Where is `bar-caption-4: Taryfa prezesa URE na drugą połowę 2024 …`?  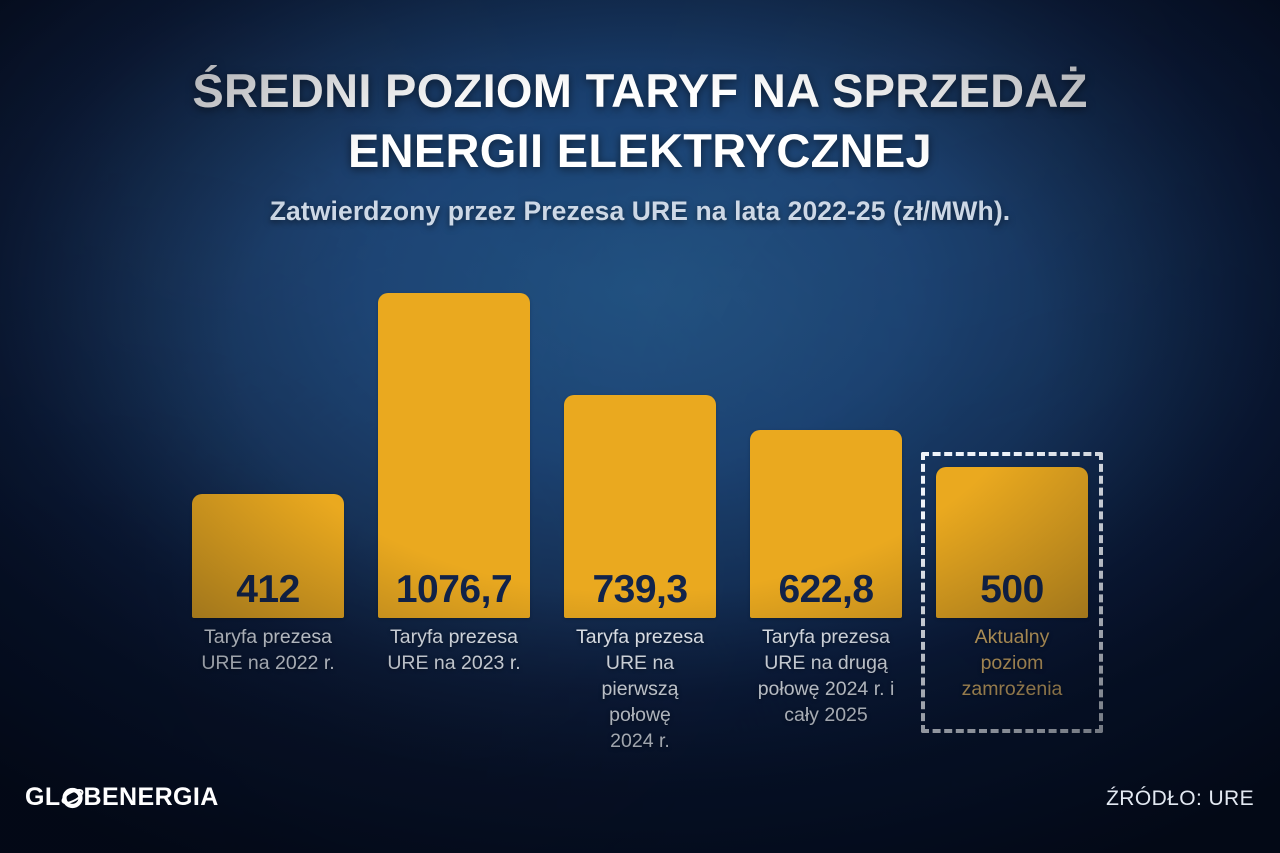
bar-caption-4: Taryfa prezesa URE na drugą połowę 2024 … is located at coordinates (826, 676).